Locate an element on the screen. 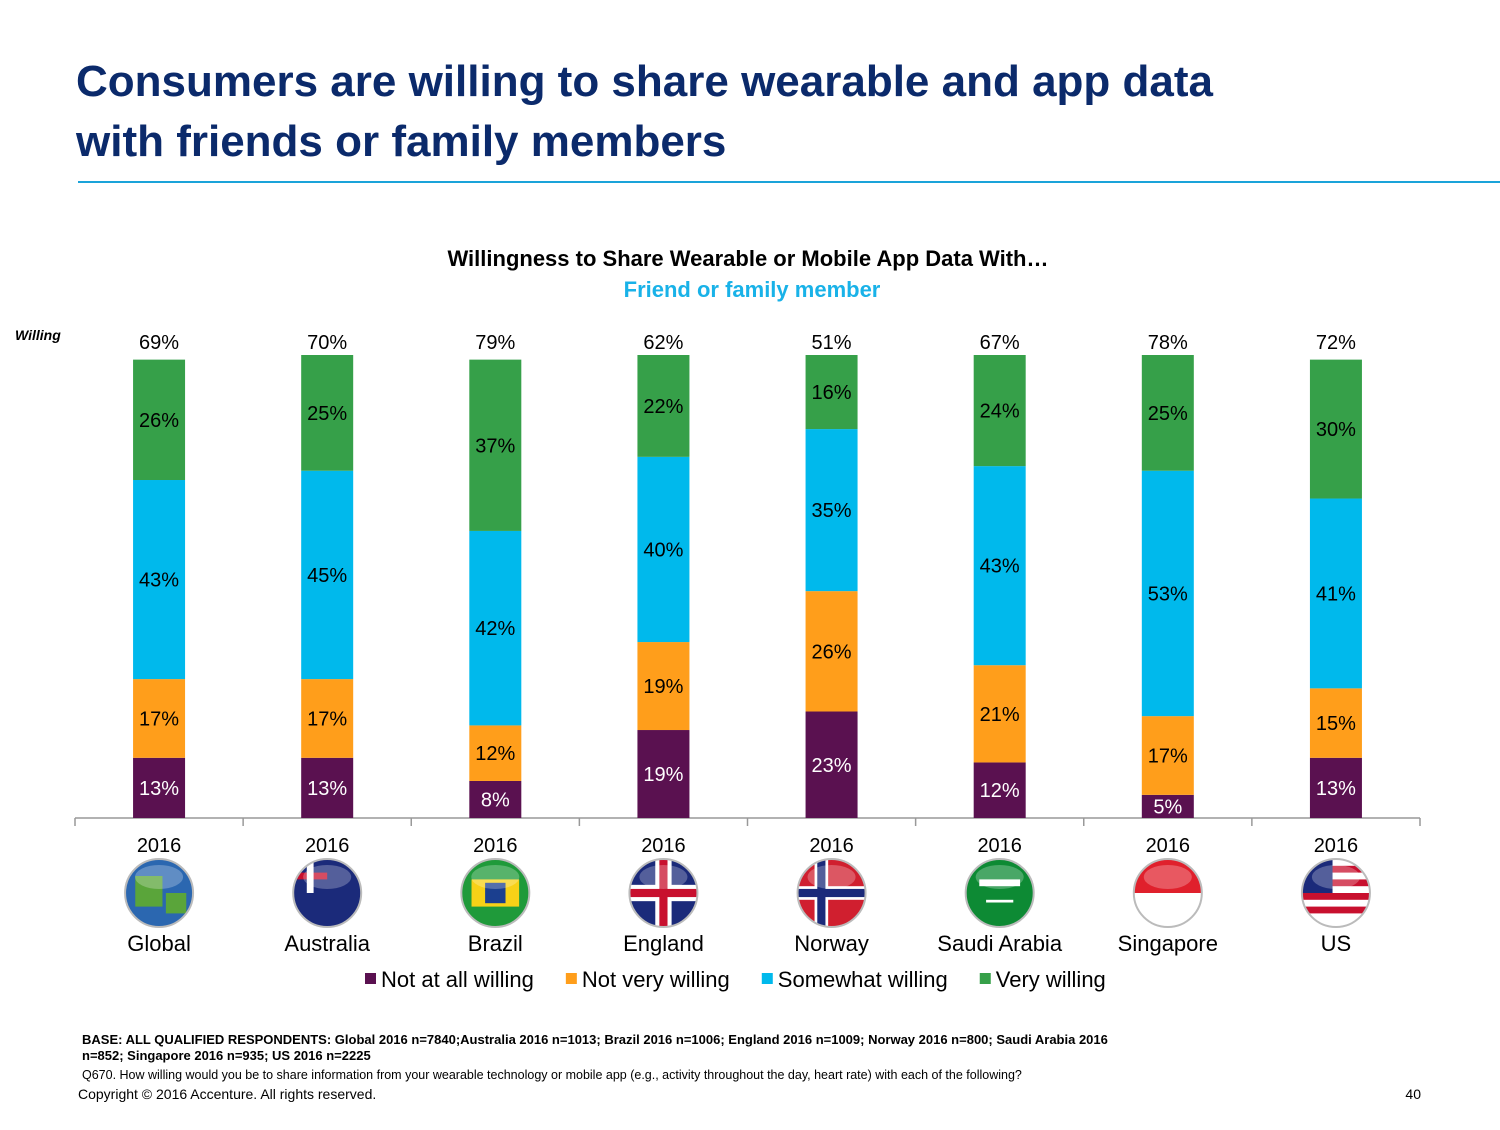 This screenshot has width=1500, height=1130. data-label: 19% is located at coordinates (663, 775).